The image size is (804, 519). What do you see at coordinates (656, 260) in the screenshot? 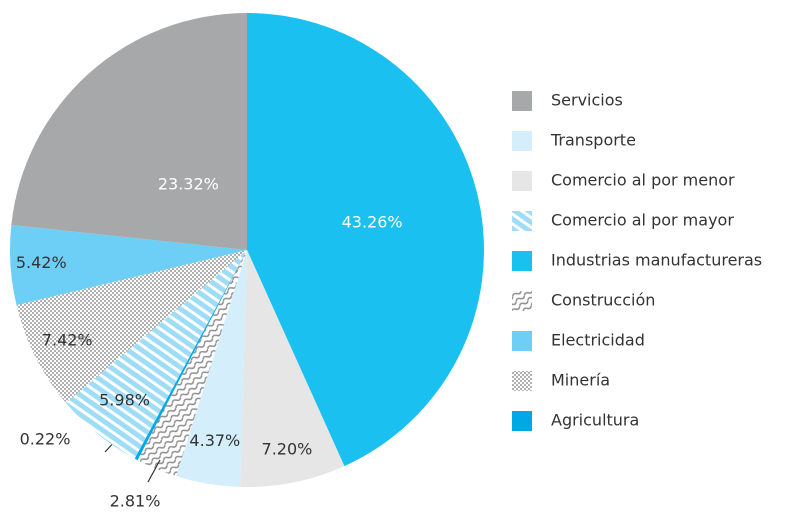
I see `legend-label: Industrias manufactureras` at bounding box center [656, 260].